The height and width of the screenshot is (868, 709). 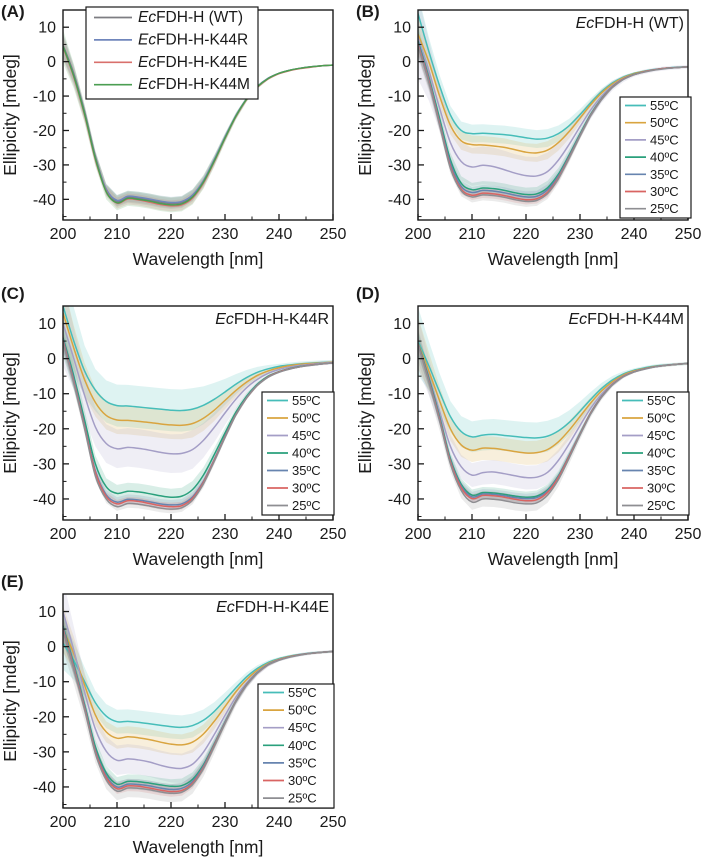 I want to click on panel-b-label: (B), so click(x=368, y=11).